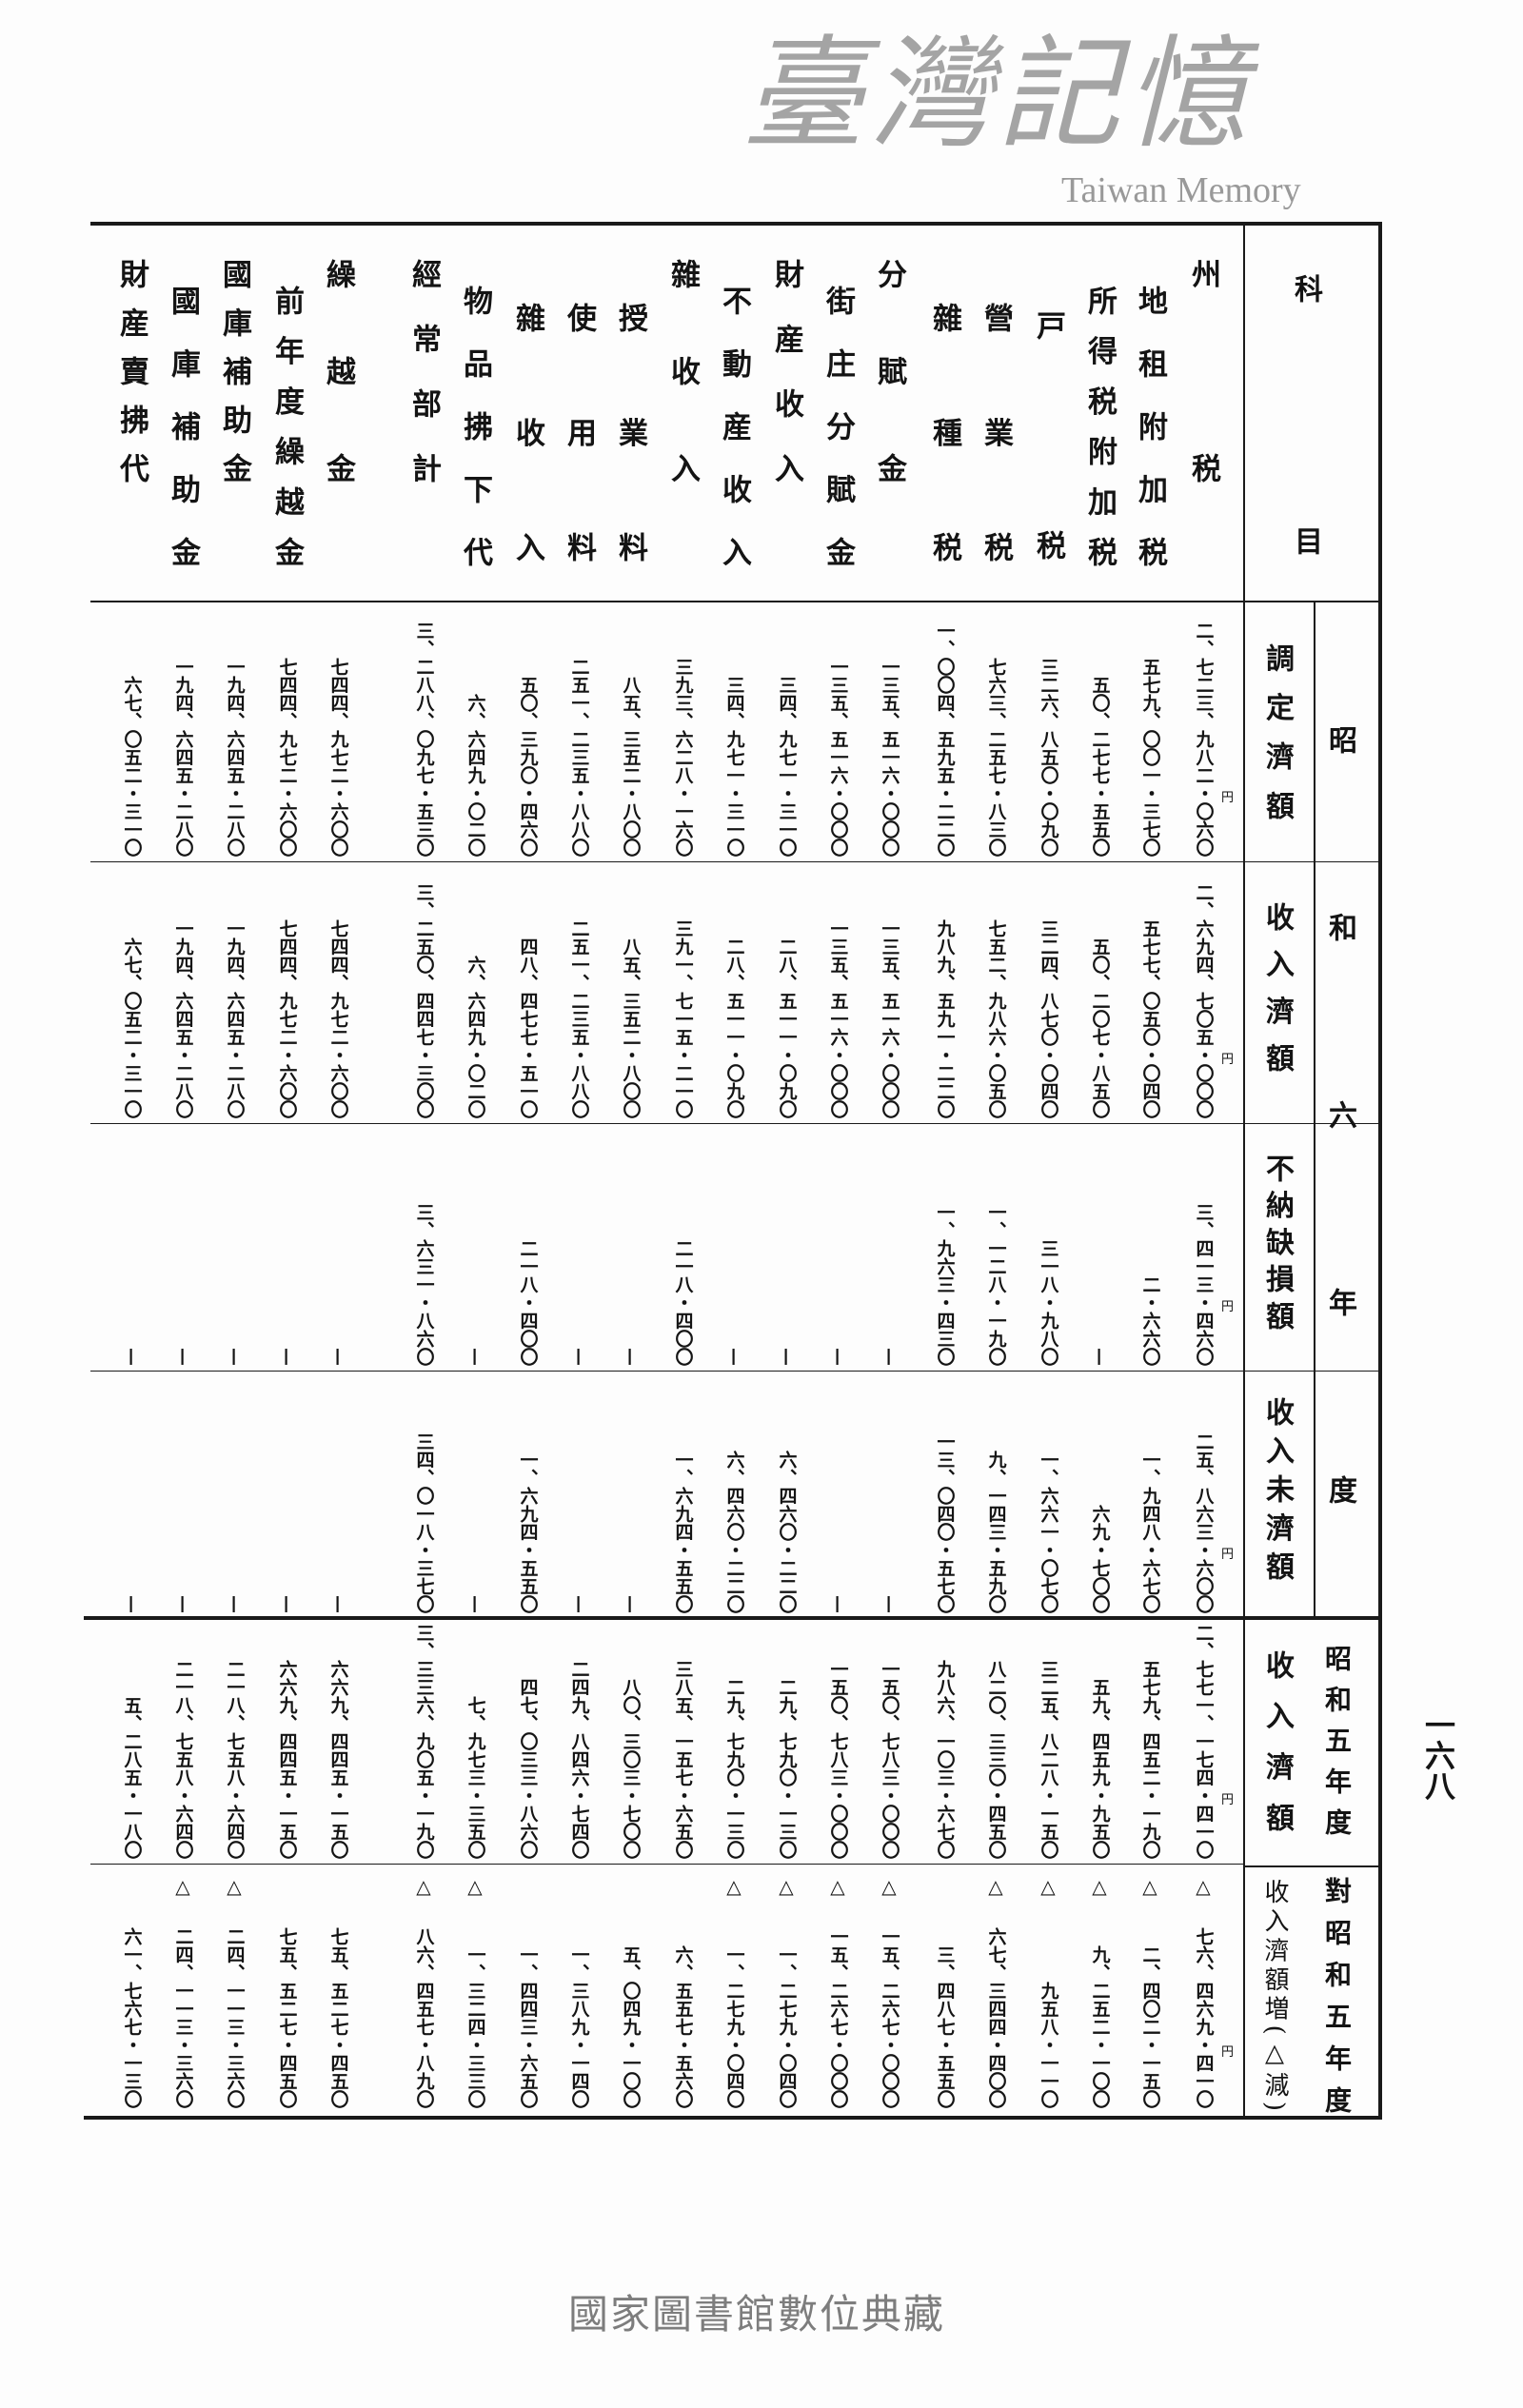  What do you see at coordinates (528, 1302) in the screenshot?
I see `amount-value: 二一八・四〇〇` at bounding box center [528, 1302].